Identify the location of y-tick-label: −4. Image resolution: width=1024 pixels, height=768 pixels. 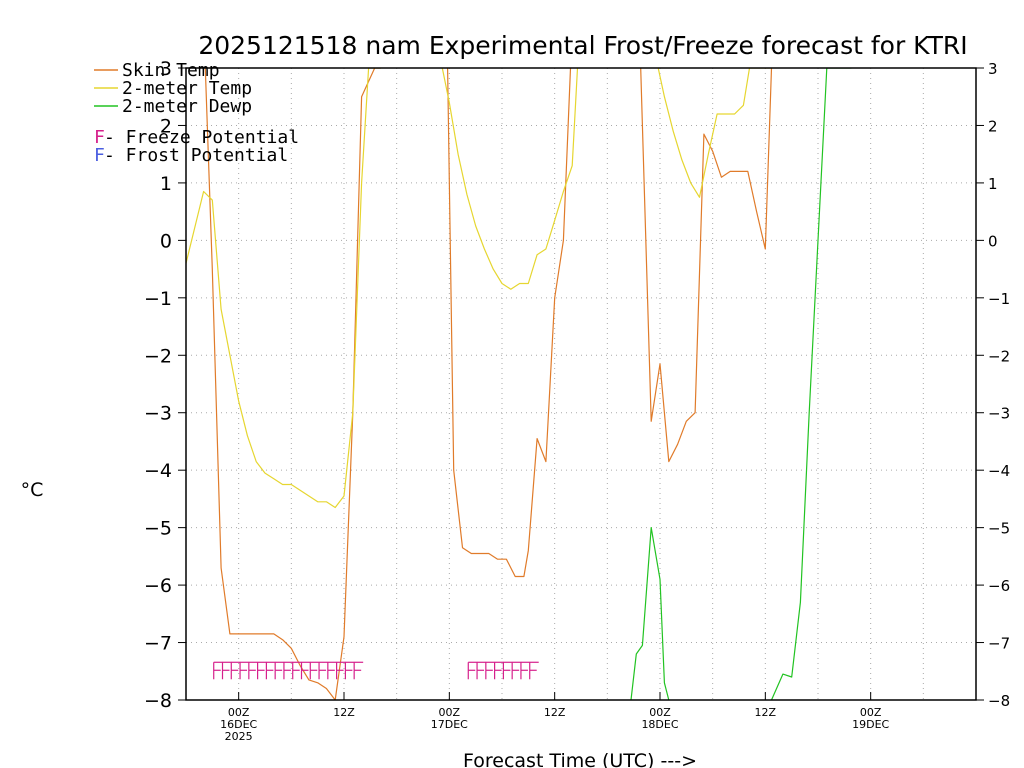
(158, 471).